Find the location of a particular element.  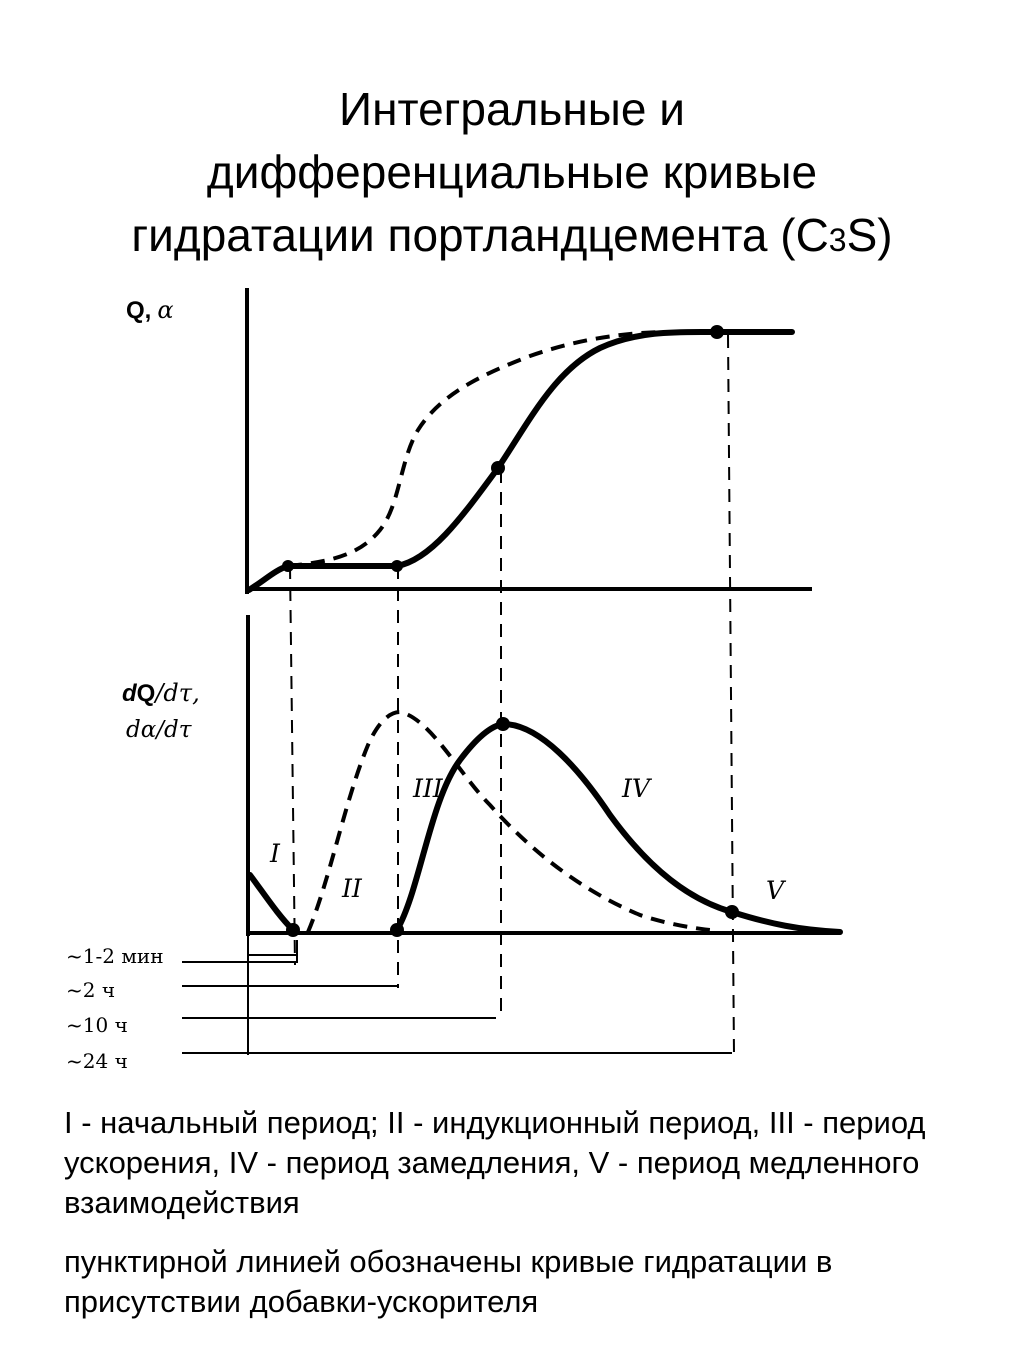

integral-curve-solid is located at coordinates (520, 460).